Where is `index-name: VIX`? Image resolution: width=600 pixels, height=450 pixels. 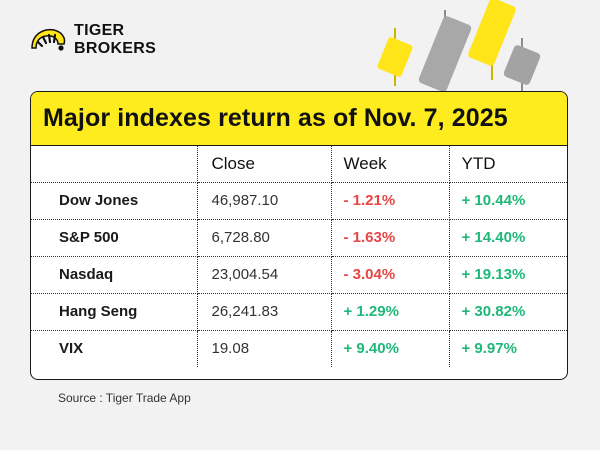 index-name: VIX is located at coordinates (114, 348).